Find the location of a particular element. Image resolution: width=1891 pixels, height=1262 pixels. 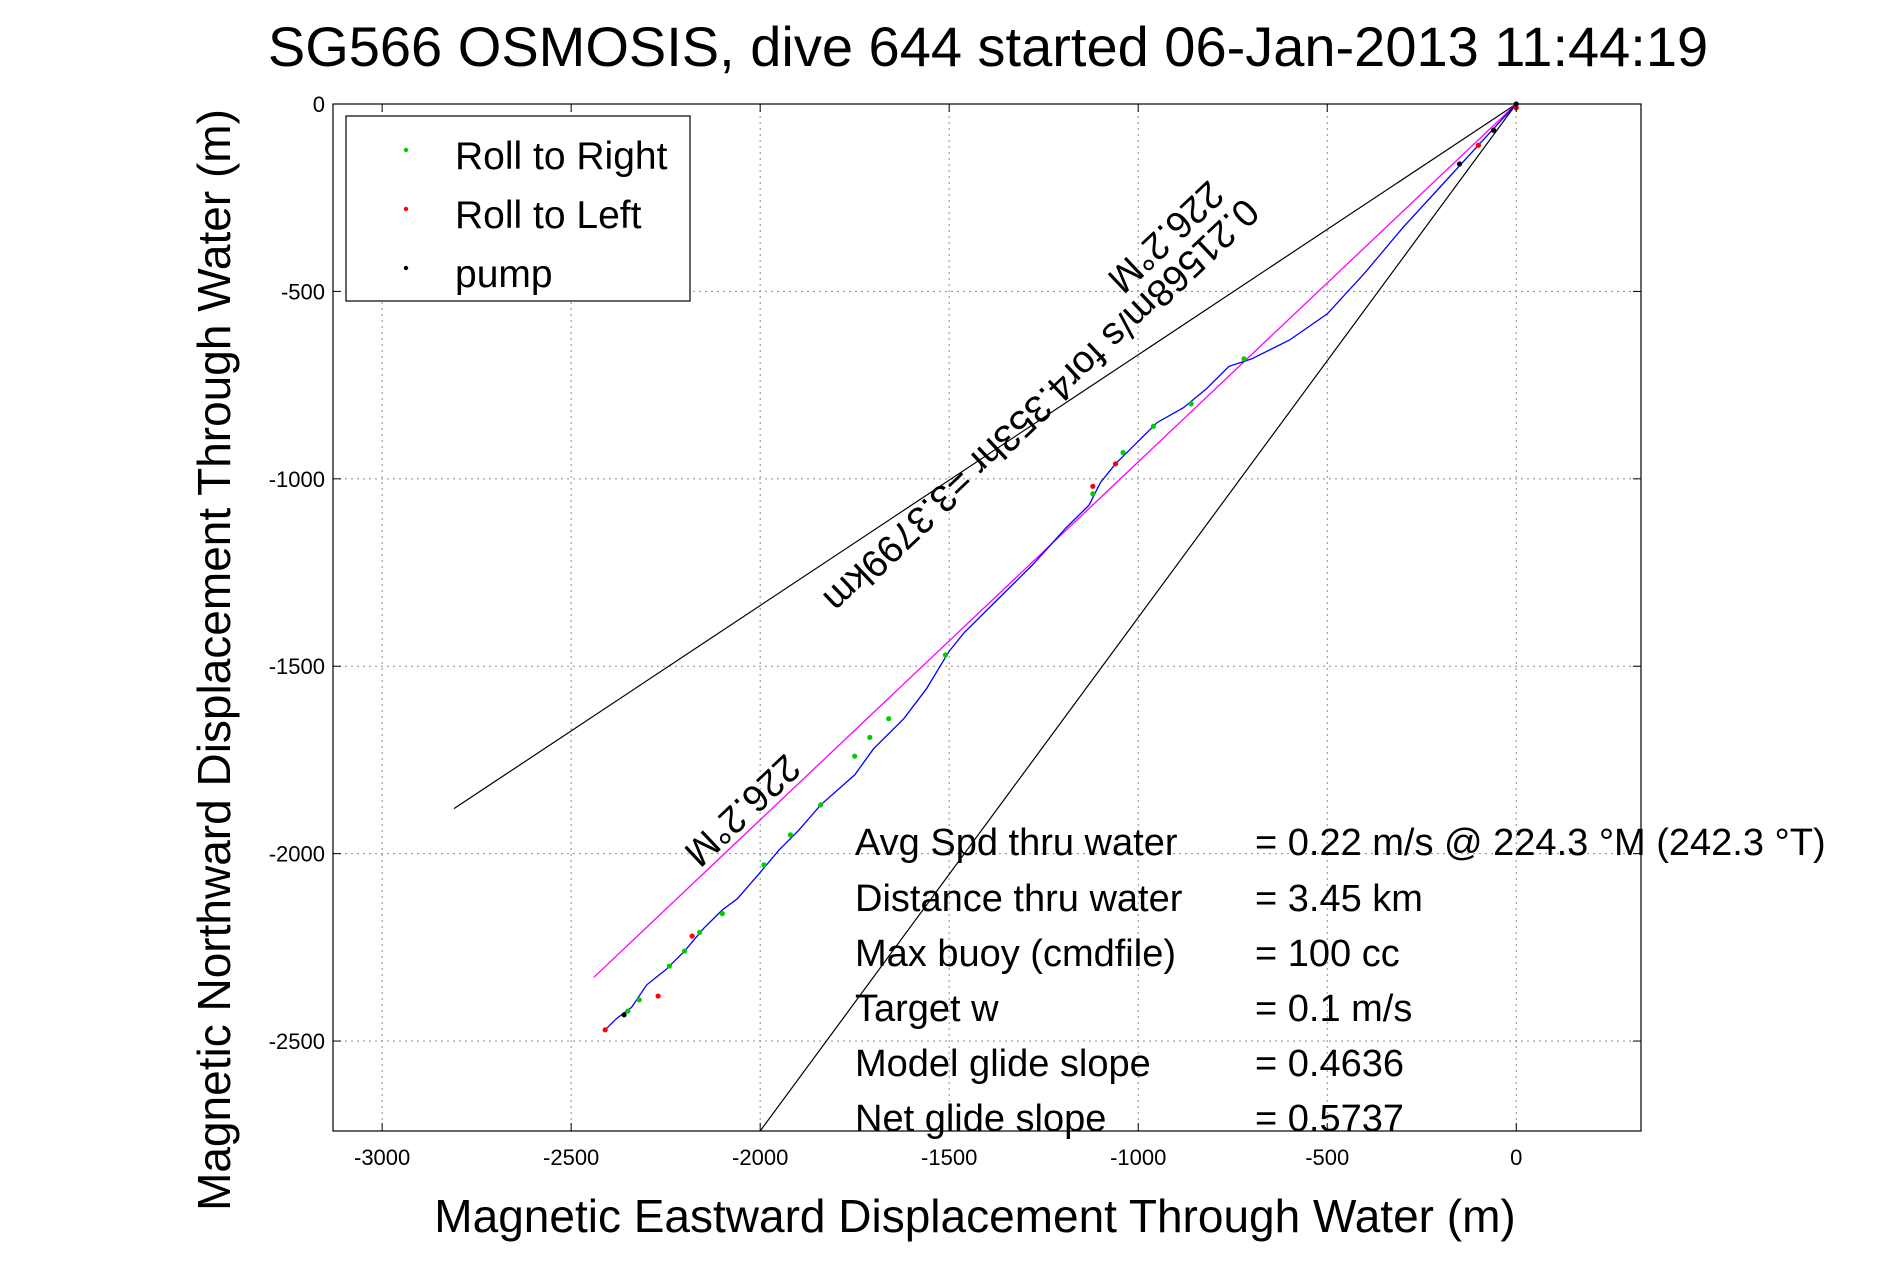

y-tick-label: -500 is located at coordinates (303, 291).